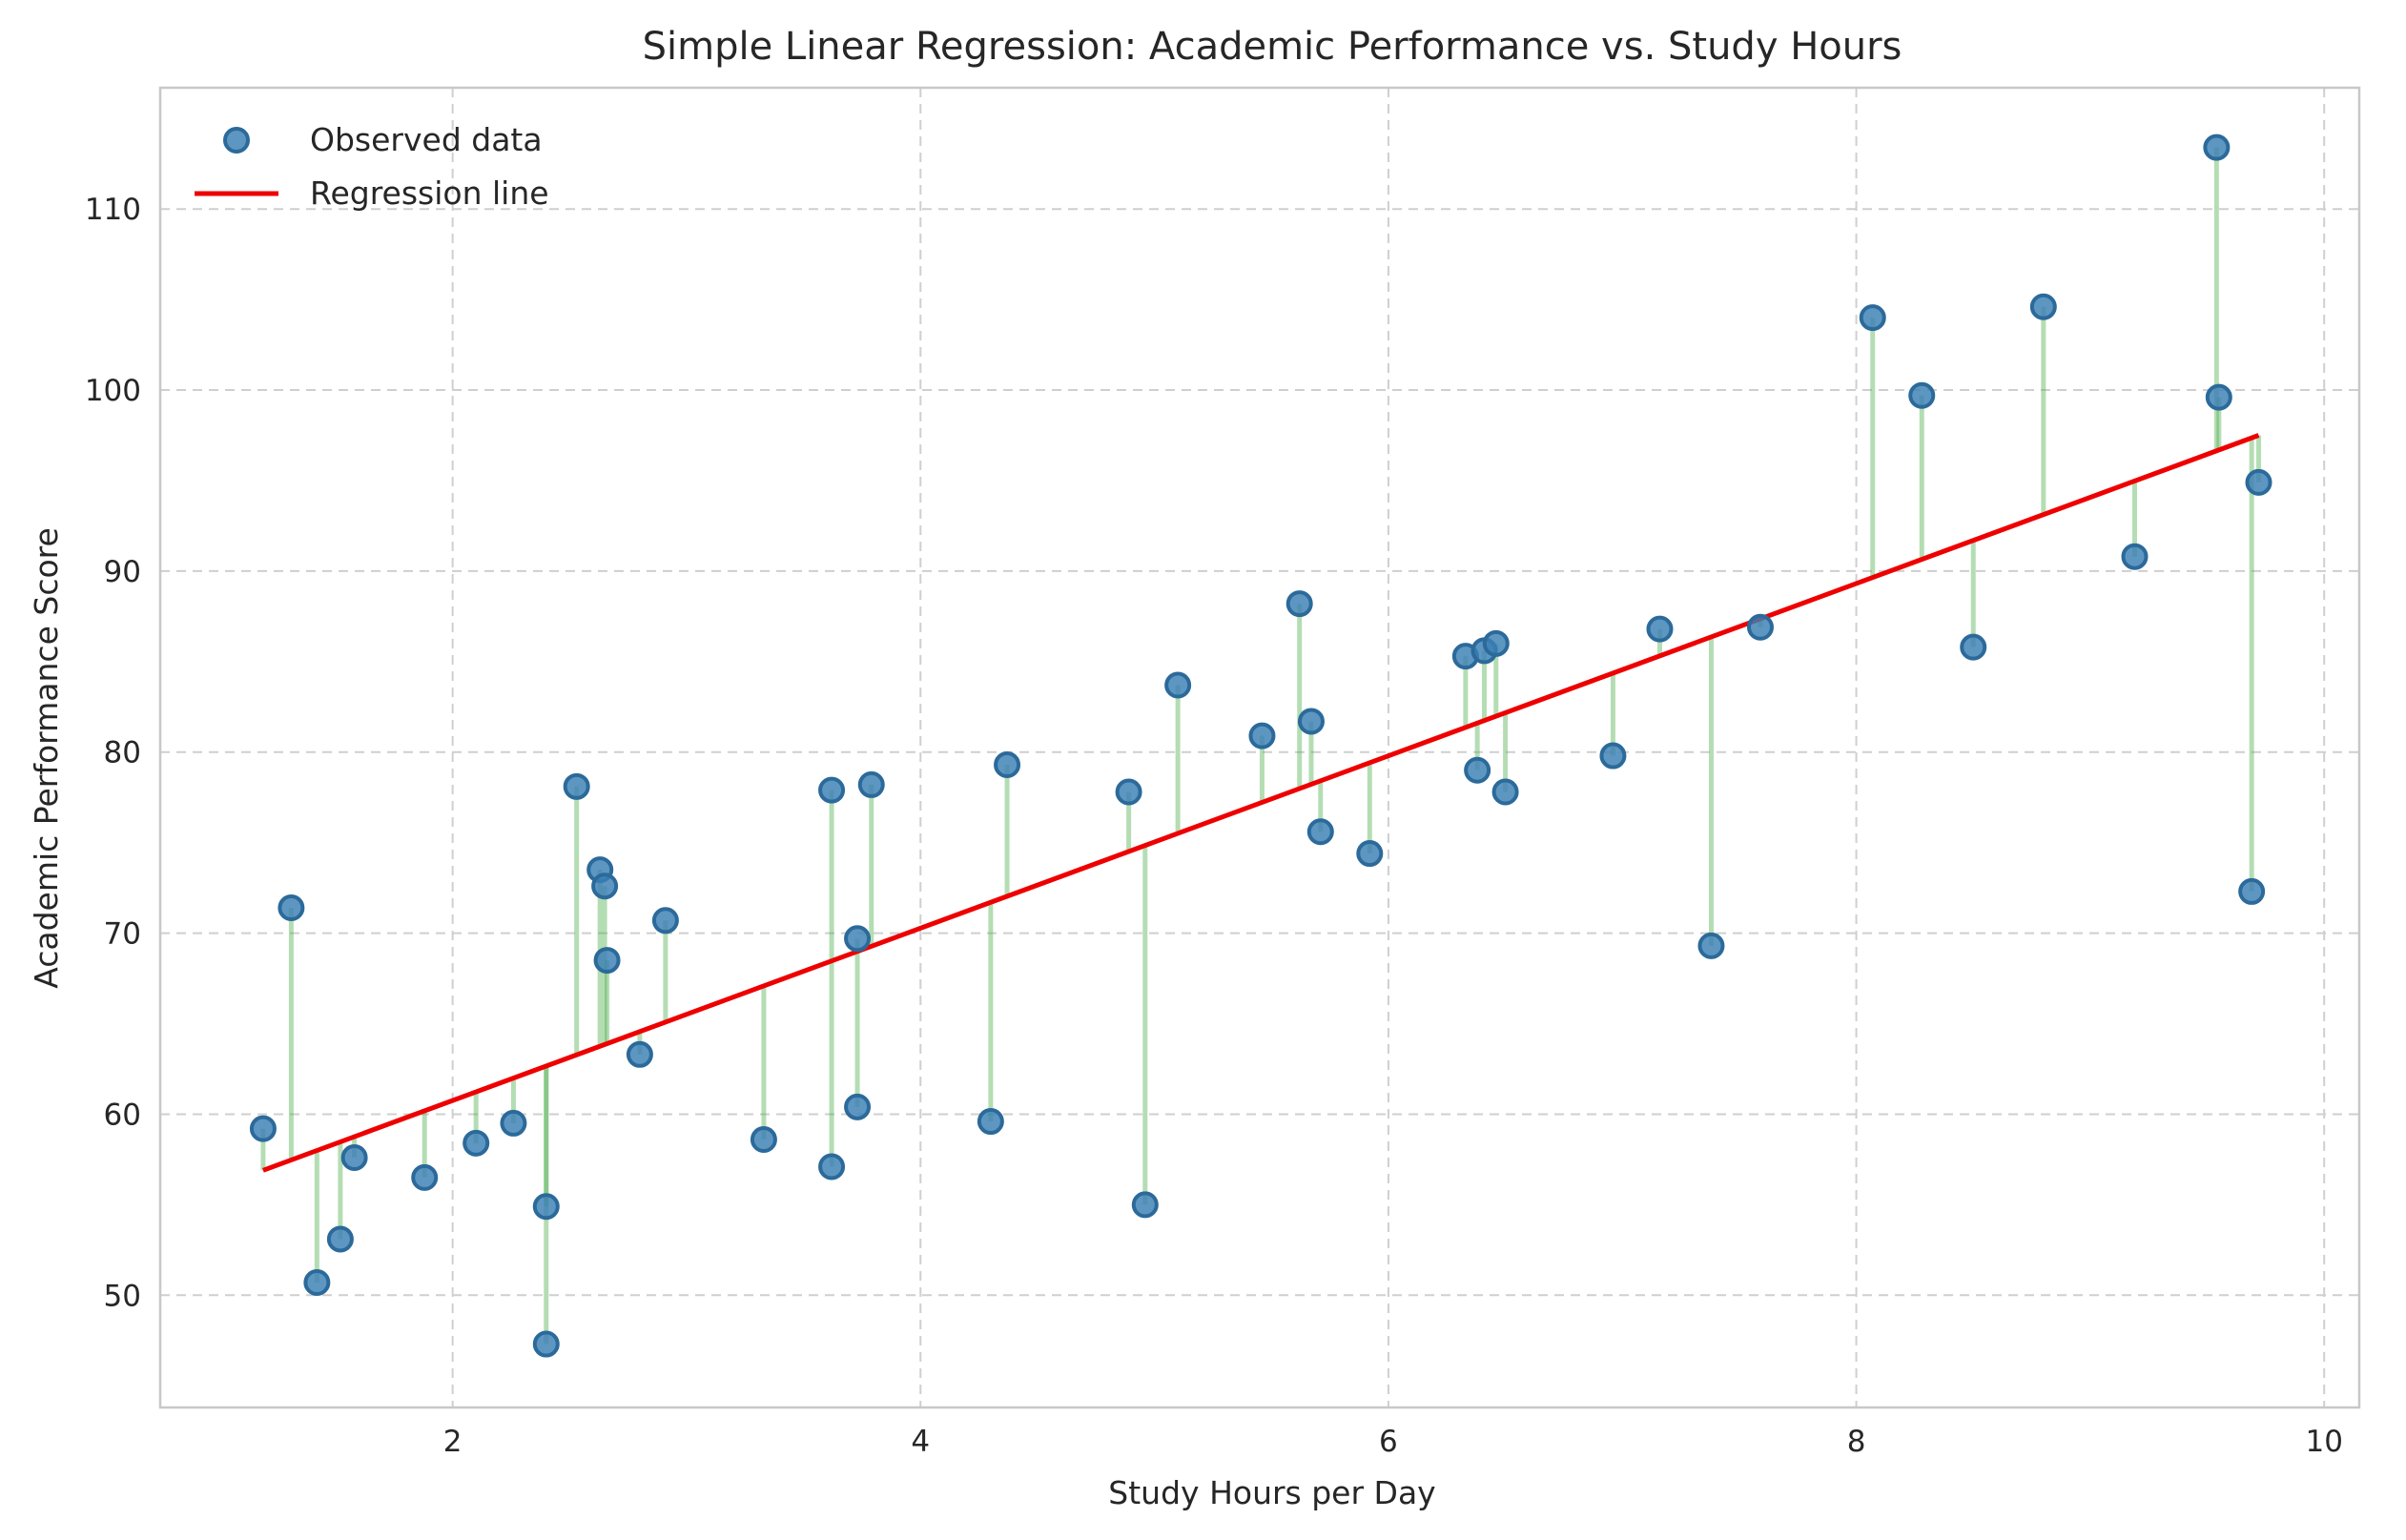 The width and height of the screenshot is (2406, 1540). Describe the element at coordinates (1388, 1442) in the screenshot. I see `x-tick-label: 6` at that location.